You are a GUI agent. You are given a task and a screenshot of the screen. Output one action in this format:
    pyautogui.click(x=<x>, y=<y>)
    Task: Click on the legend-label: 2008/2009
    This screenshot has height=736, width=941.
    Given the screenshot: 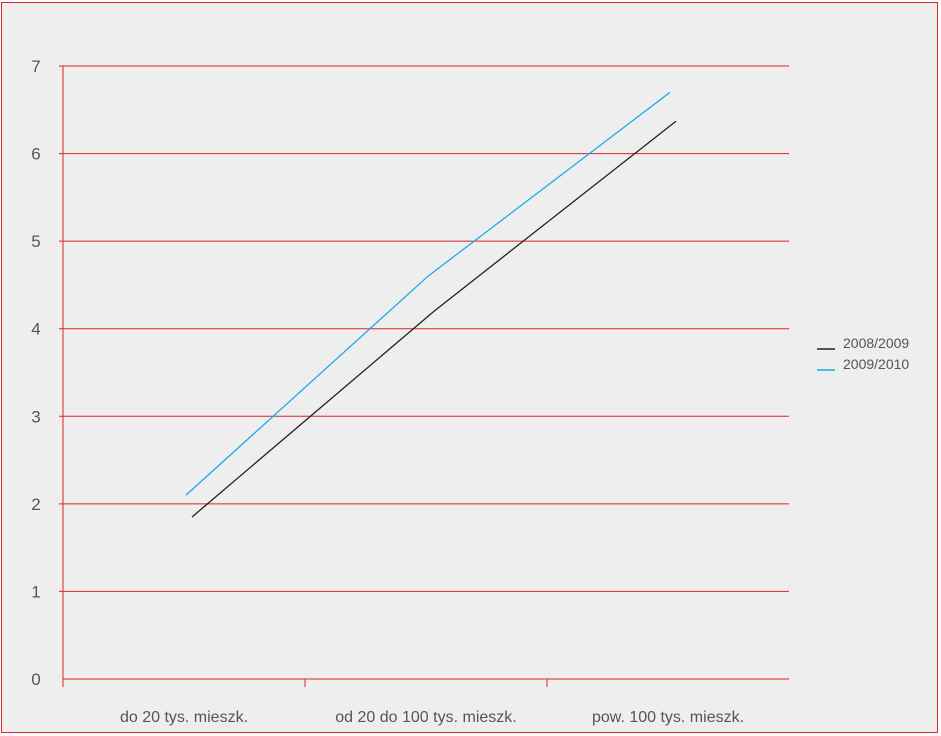 What is the action you would take?
    pyautogui.click(x=876, y=343)
    